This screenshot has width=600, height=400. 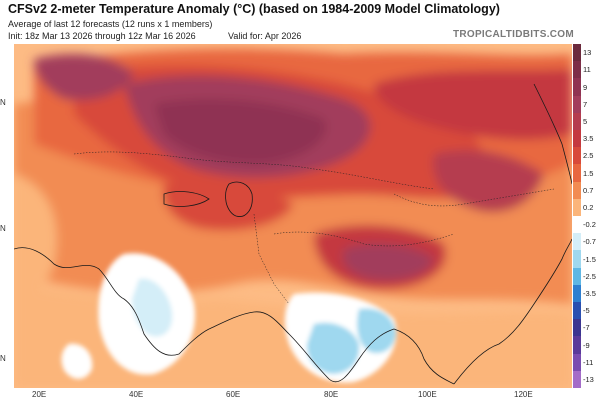 What do you see at coordinates (265, 36) in the screenshot?
I see `valid-time: Valid for: Apr 2026` at bounding box center [265, 36].